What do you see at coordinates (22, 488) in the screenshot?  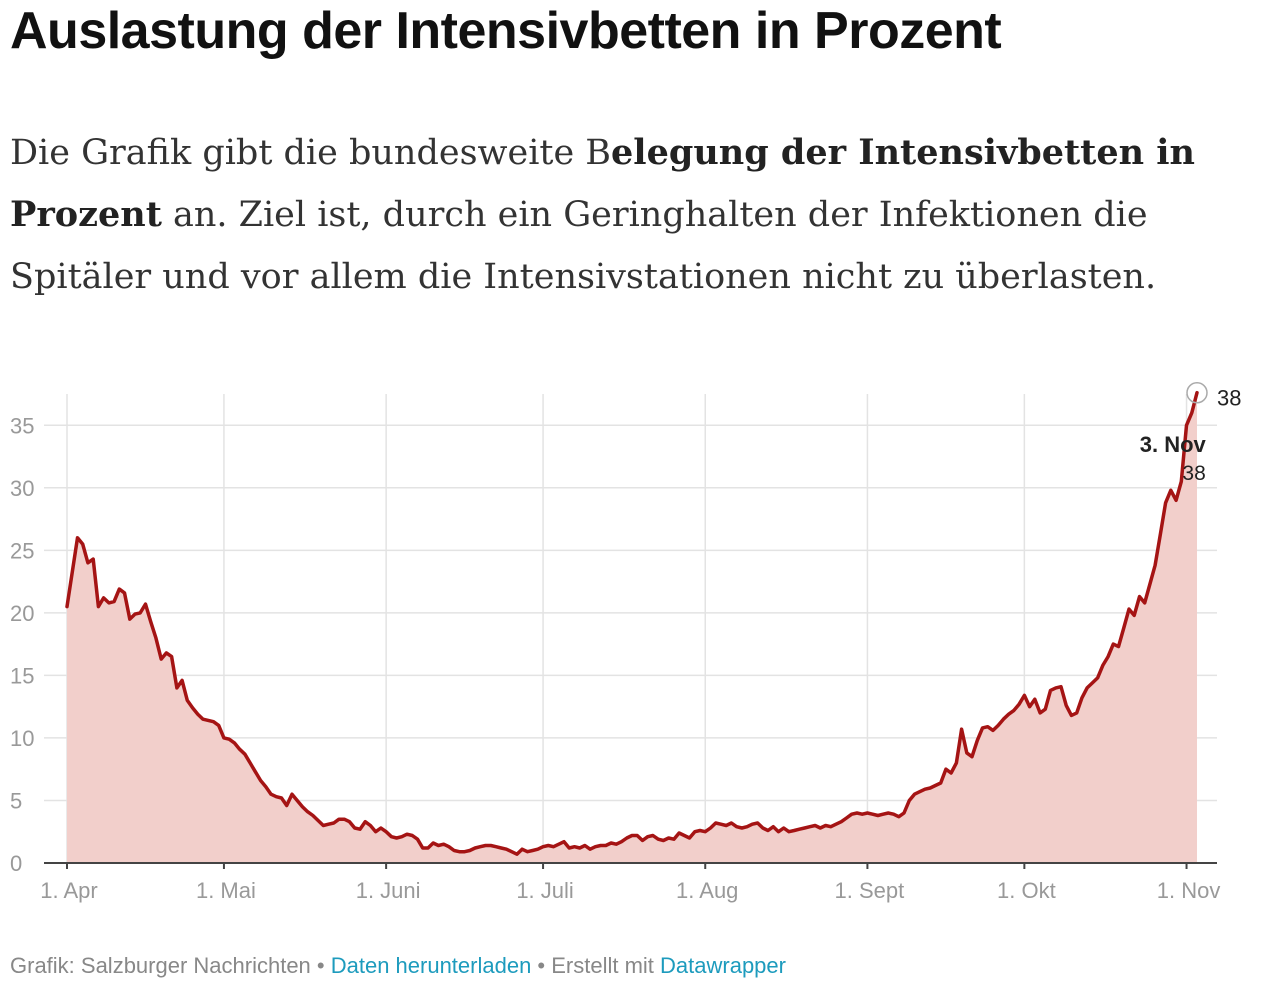 I see `y-tick-label: 30` at bounding box center [22, 488].